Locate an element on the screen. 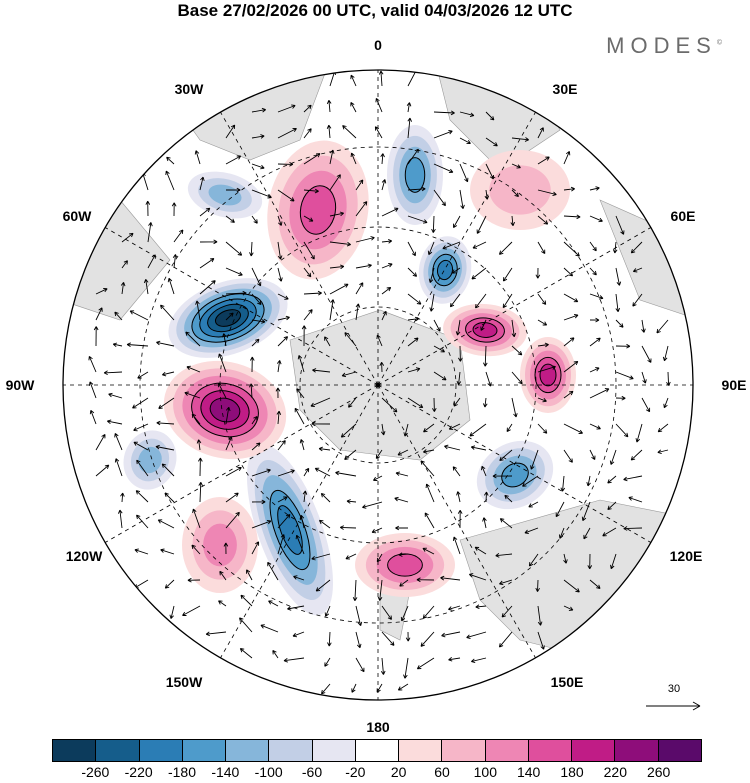 The height and width of the screenshot is (783, 750). colorbar-tick-label: 260 is located at coordinates (658, 772).